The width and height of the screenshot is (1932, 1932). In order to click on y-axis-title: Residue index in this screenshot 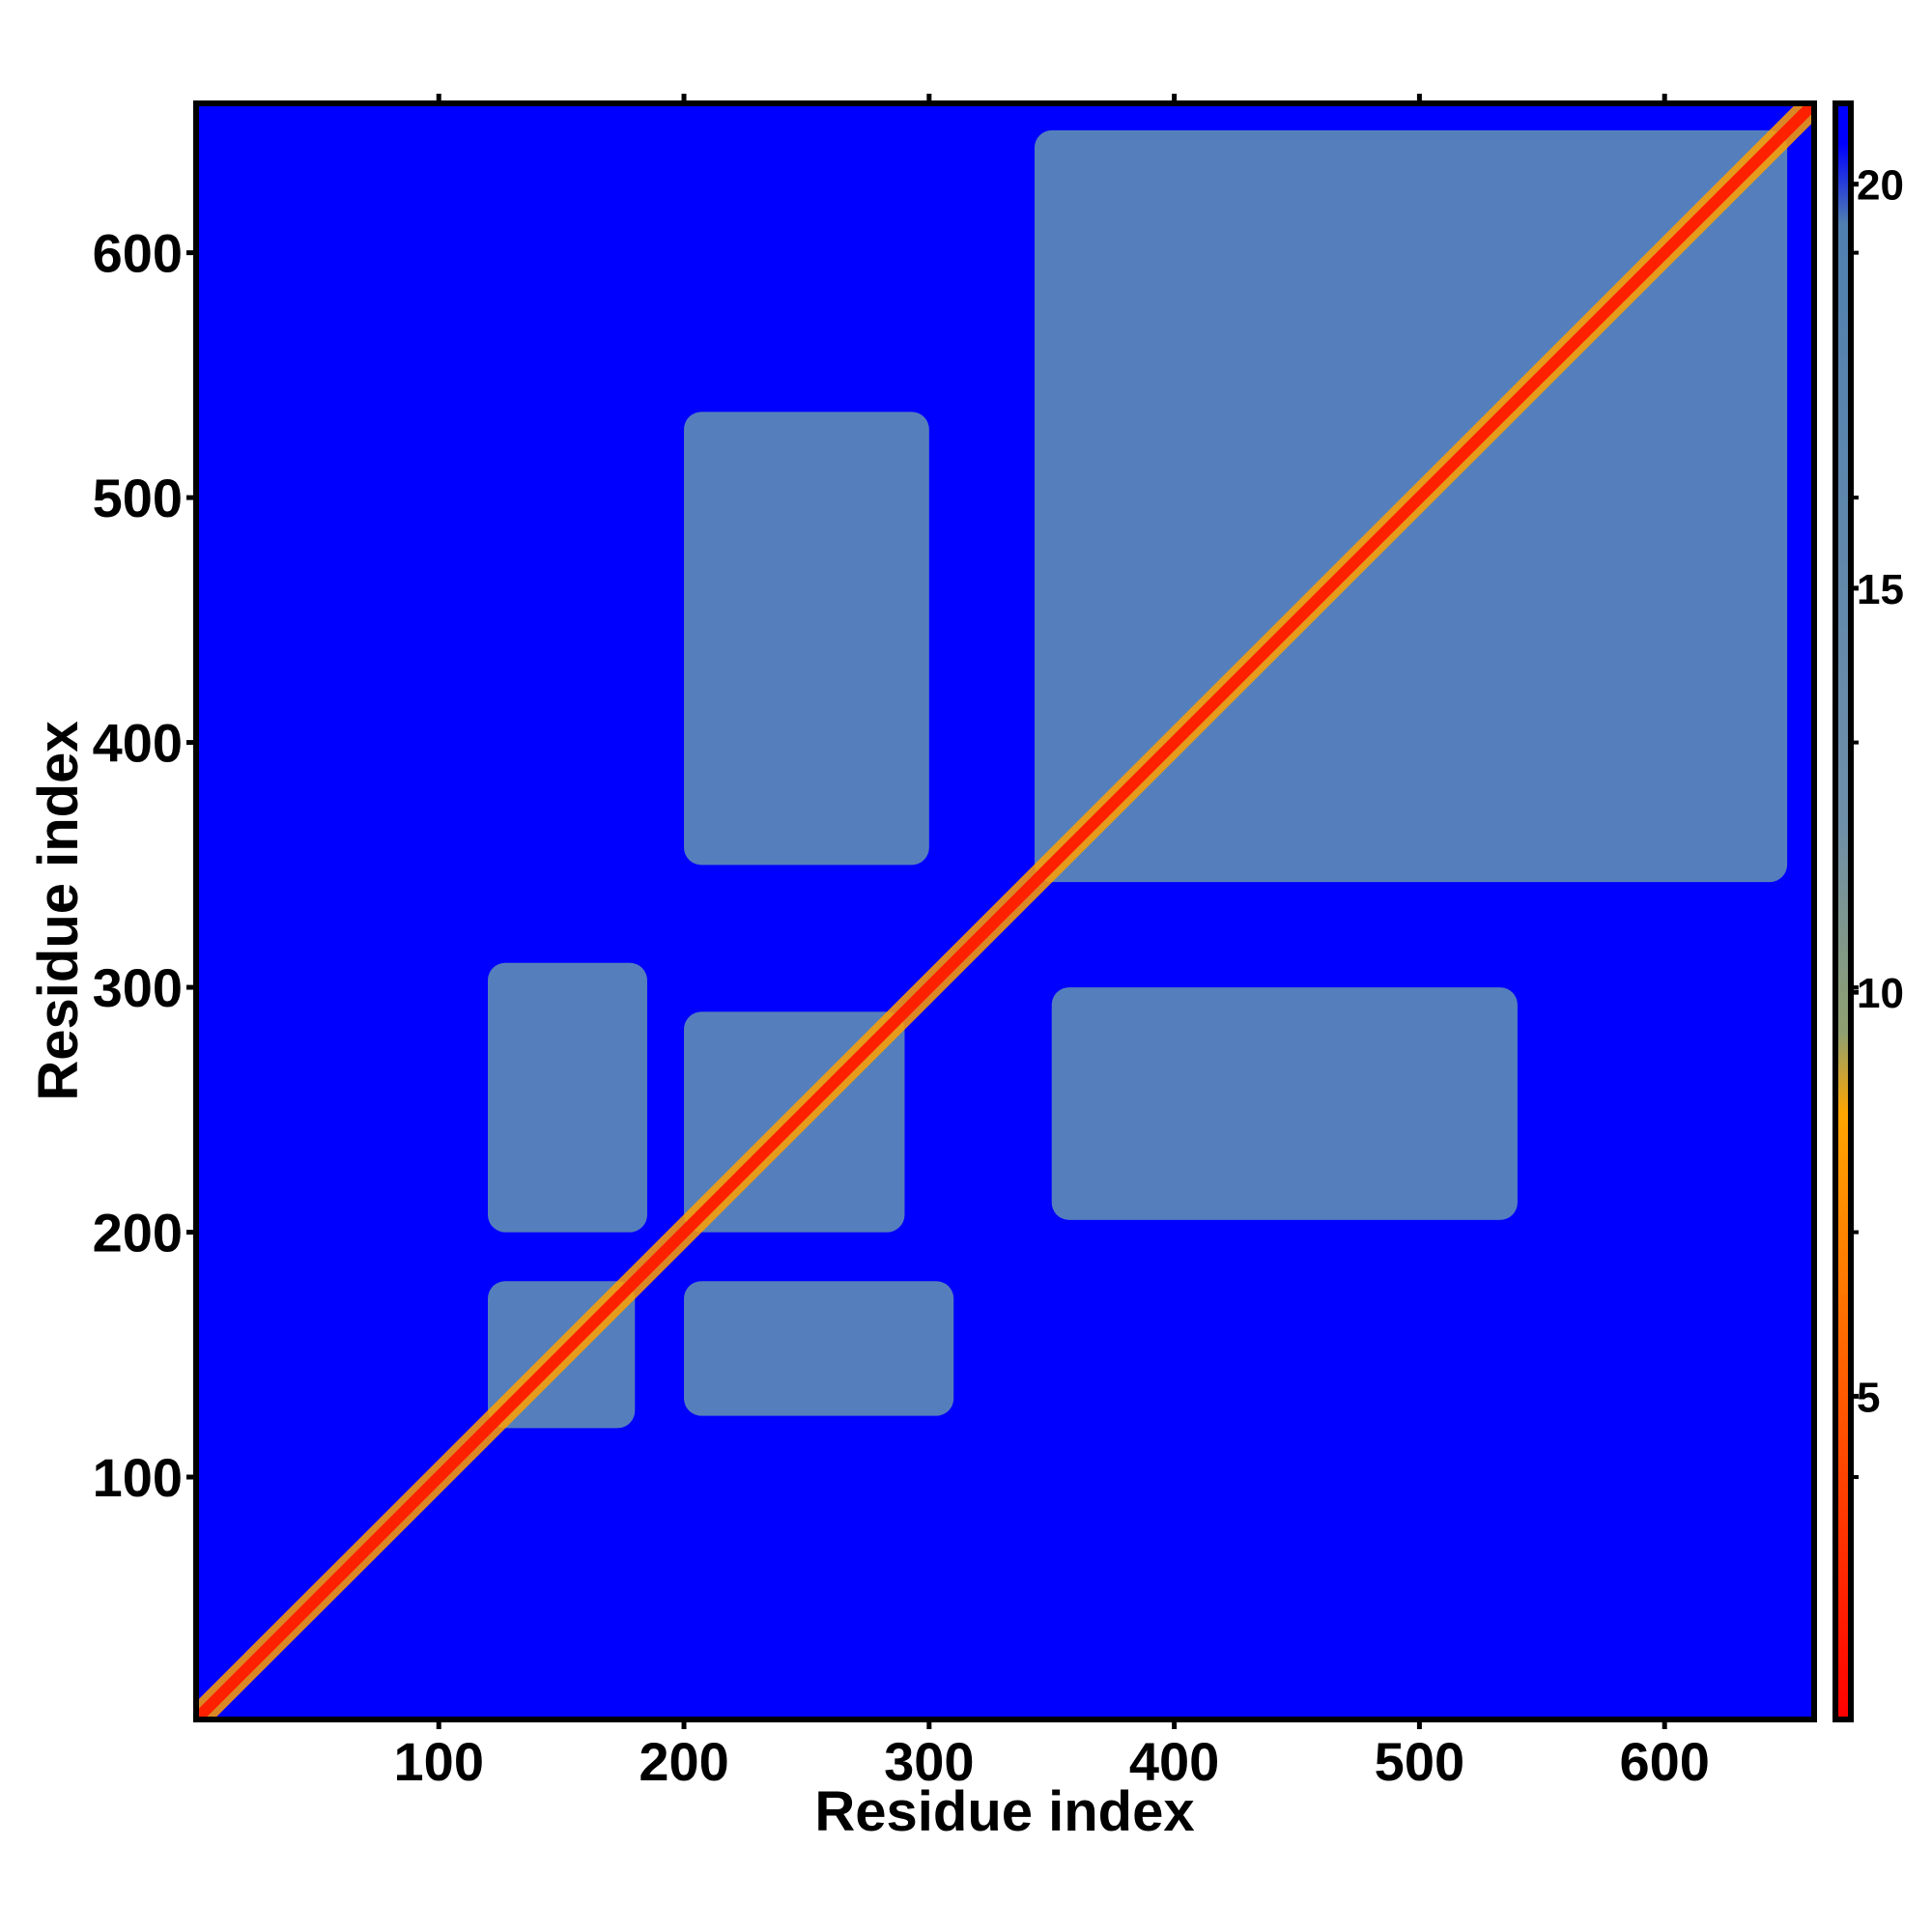, I will do `click(58, 910)`.